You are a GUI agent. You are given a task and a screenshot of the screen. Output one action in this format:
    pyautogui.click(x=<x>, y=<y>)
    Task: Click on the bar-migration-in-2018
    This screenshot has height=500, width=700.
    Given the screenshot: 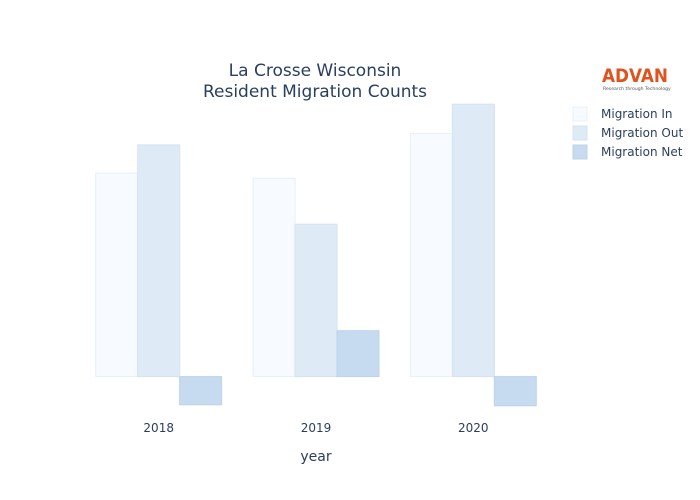 What is the action you would take?
    pyautogui.click(x=117, y=275)
    